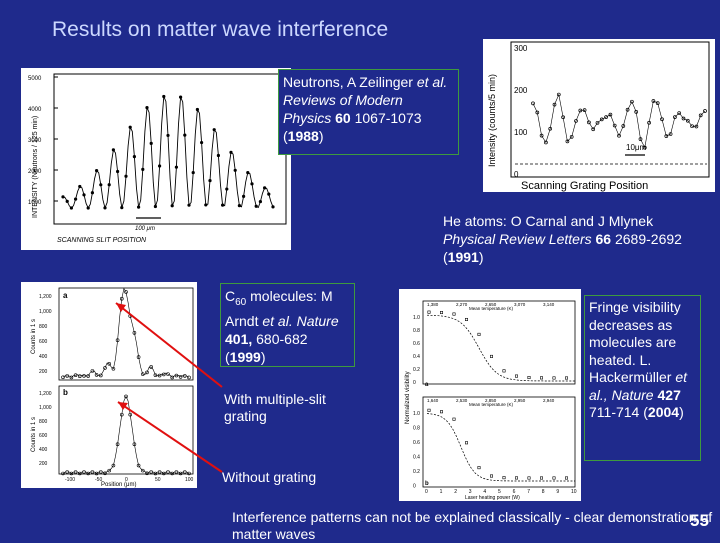 The width and height of the screenshot is (720, 543). What do you see at coordinates (129, 480) in the screenshot?
I see `c60-xticks: -100 -50 0 50 100` at bounding box center [129, 480].